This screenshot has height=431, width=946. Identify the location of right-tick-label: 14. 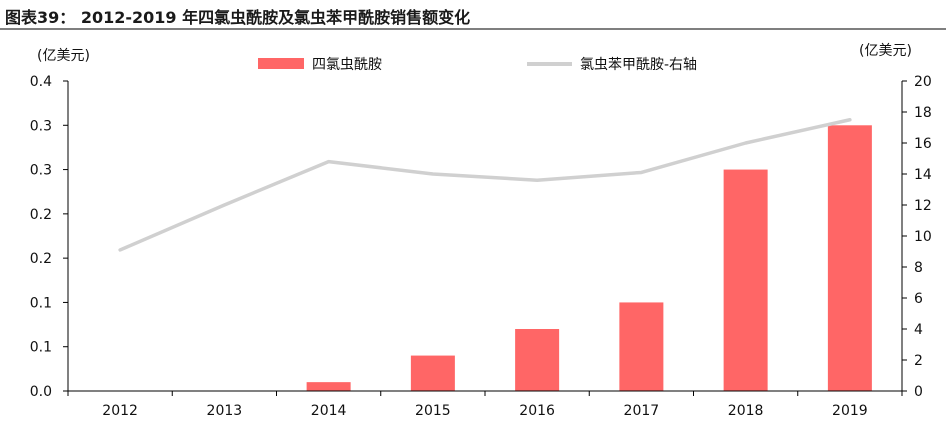
(923, 175).